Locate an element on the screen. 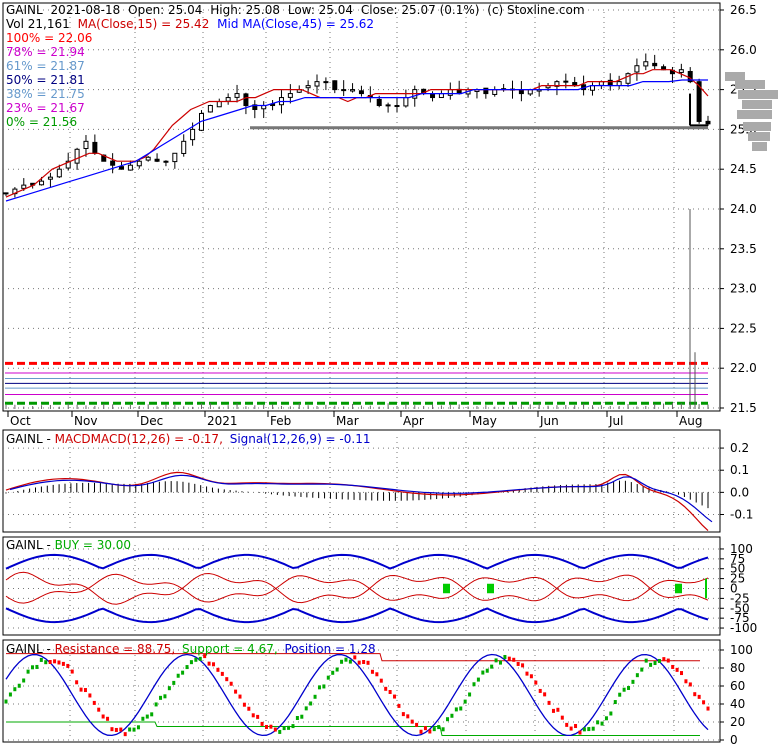 Image resolution: width=780 pixels, height=745 pixels. y-tick-label: 20 is located at coordinates (737, 722).